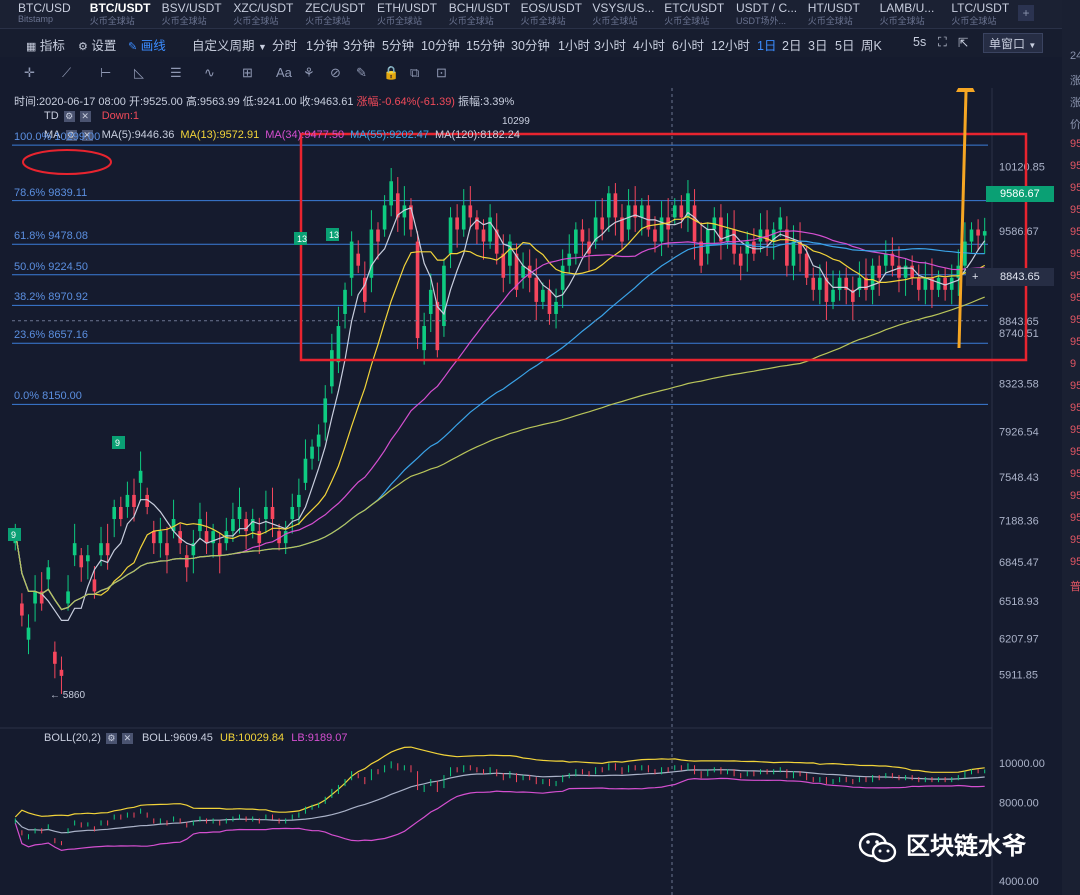 This screenshot has width=1080, height=895. I want to click on period-3: 5分钟, so click(398, 46).